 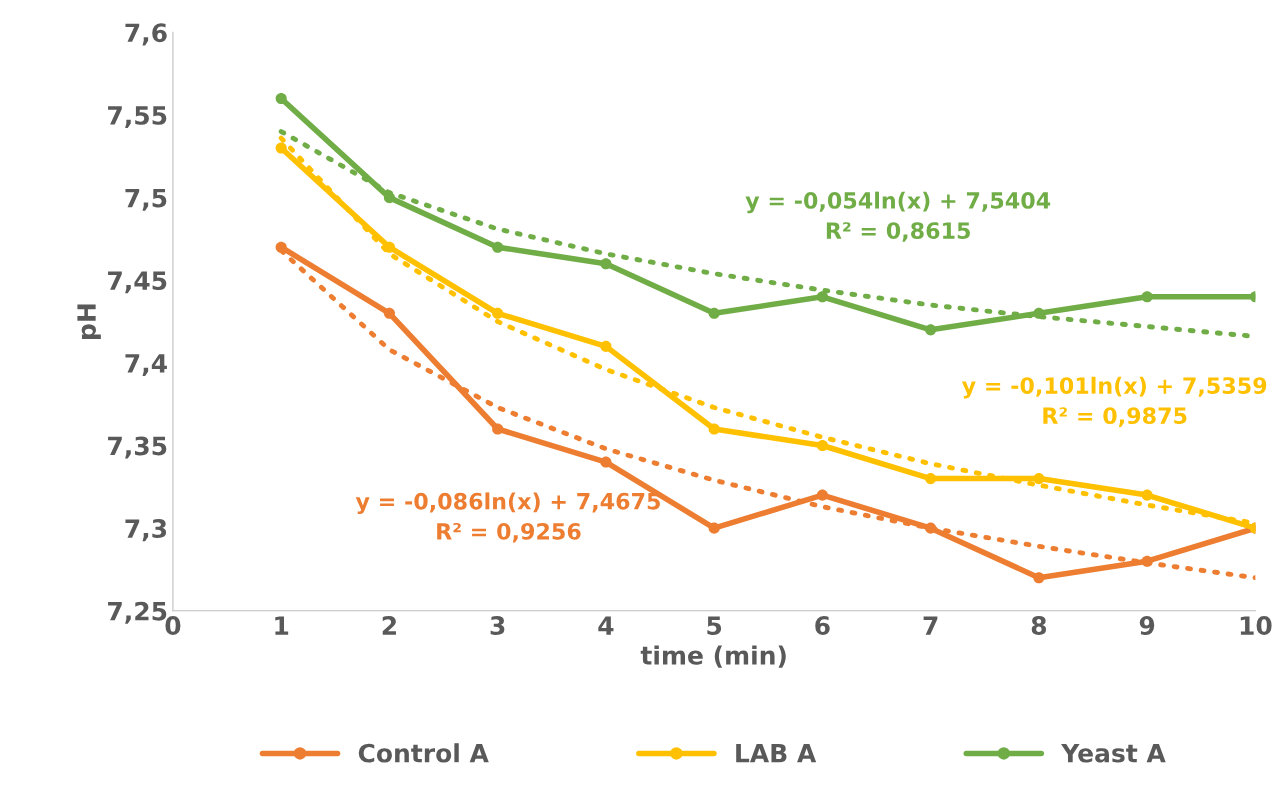 I want to click on legend-label: Control A, so click(x=423, y=753).